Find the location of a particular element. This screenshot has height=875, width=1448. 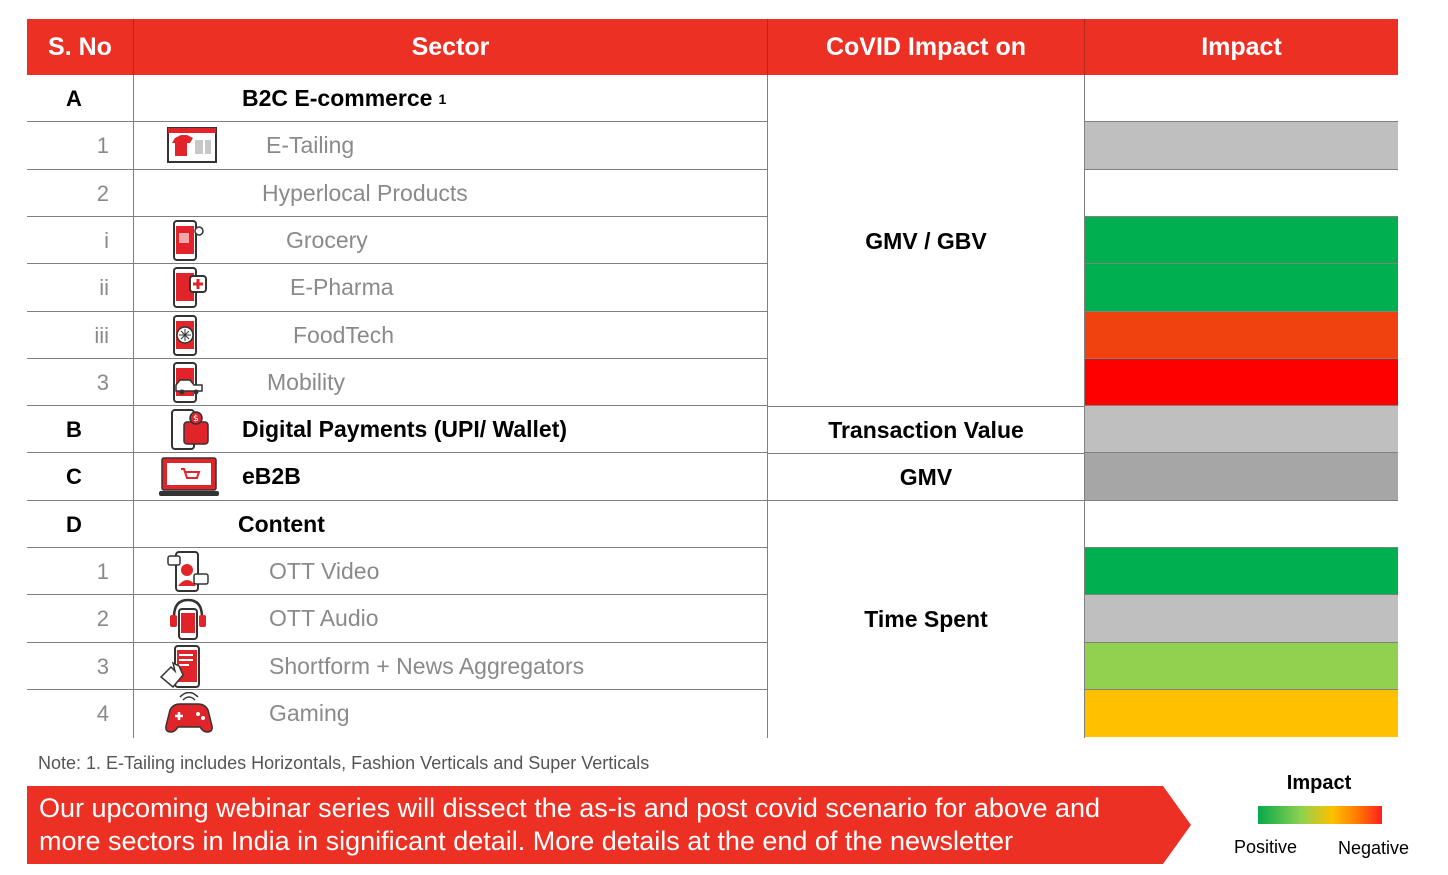

impact-bar-digital-payments is located at coordinates (1241, 429).